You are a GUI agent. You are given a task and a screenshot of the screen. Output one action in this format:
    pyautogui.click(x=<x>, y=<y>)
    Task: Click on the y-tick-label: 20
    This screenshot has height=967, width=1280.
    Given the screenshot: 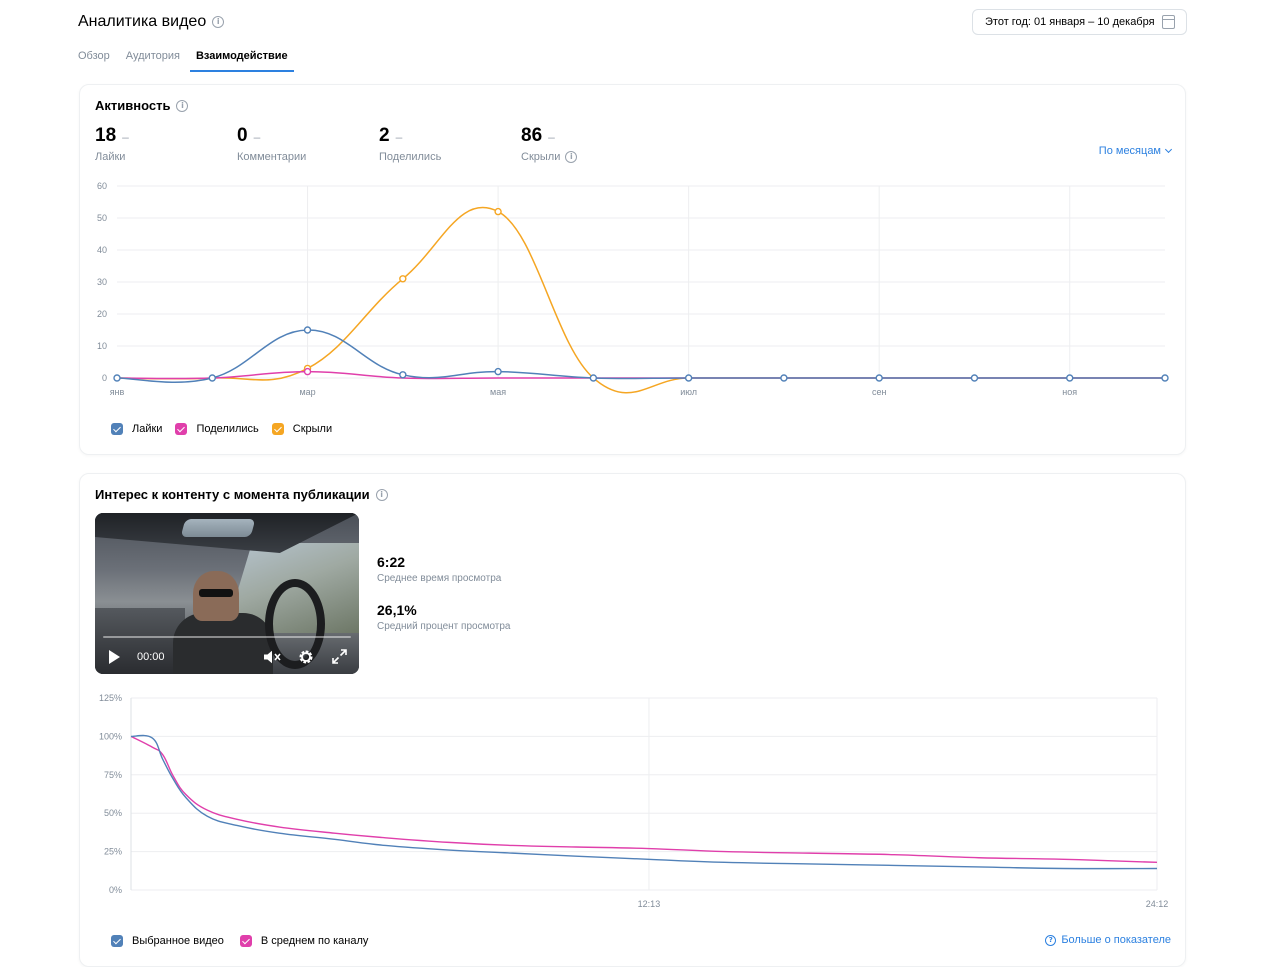 What is the action you would take?
    pyautogui.click(x=102, y=314)
    